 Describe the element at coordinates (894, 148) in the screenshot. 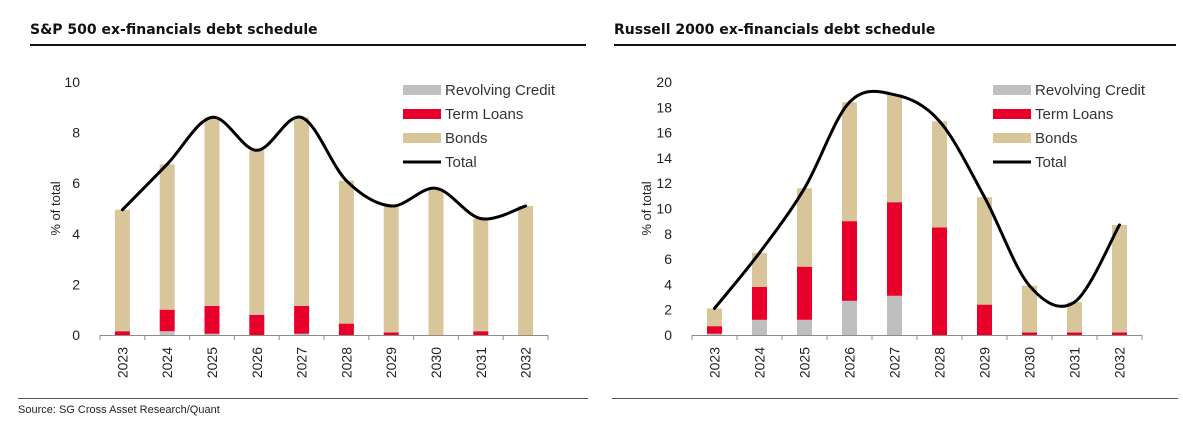

I see `russell-bar-bonds-2027` at that location.